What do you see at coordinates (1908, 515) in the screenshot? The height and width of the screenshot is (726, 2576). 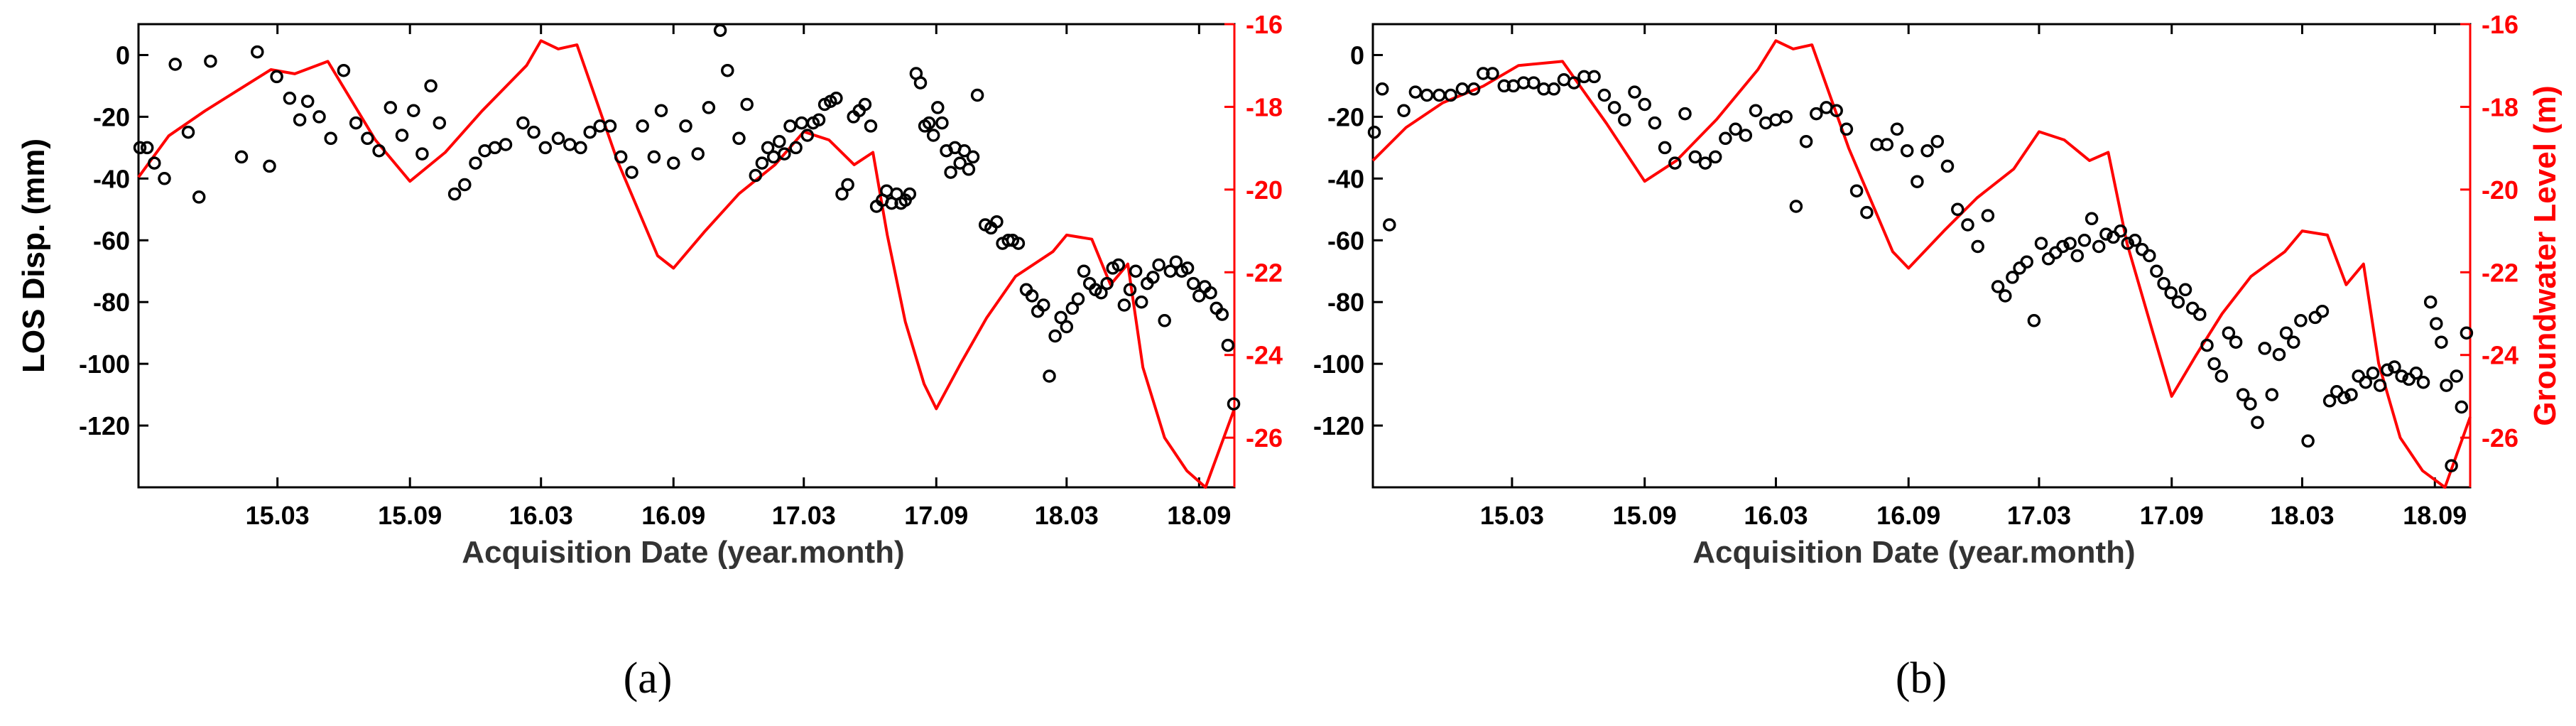 I see `x-tick-label: 16.09` at bounding box center [1908, 515].